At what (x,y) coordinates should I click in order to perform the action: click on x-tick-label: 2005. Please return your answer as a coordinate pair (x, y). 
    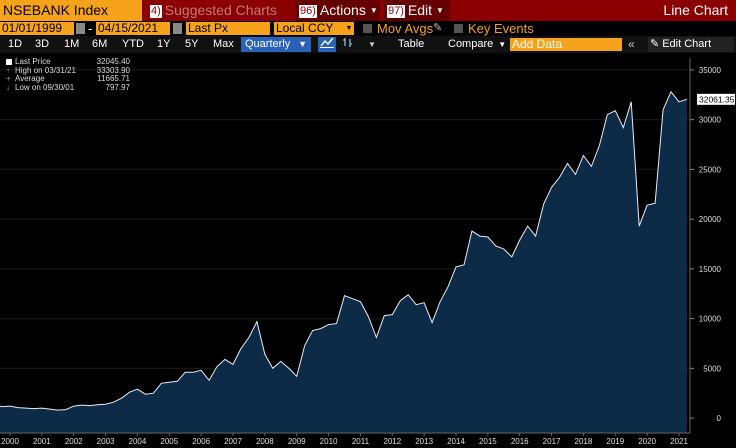
    Looking at the image, I should click on (169, 441).